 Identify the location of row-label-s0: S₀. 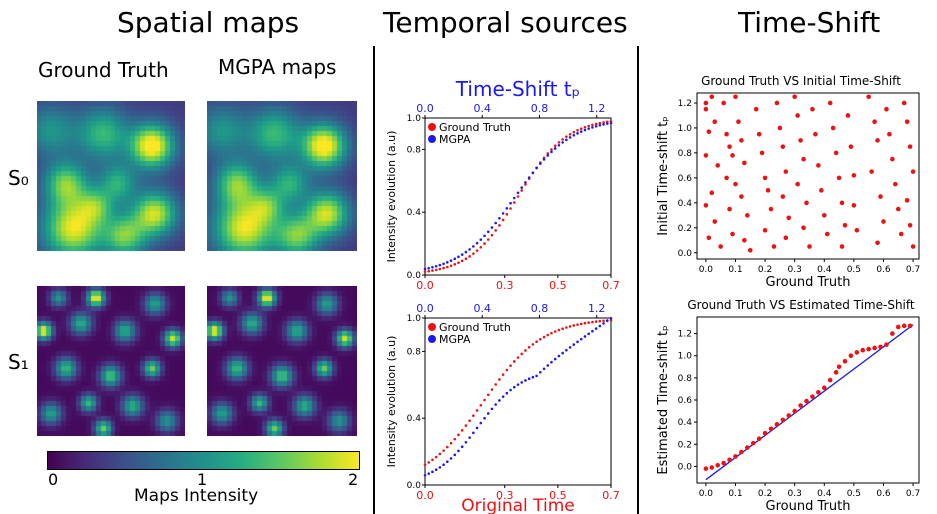
(18, 178).